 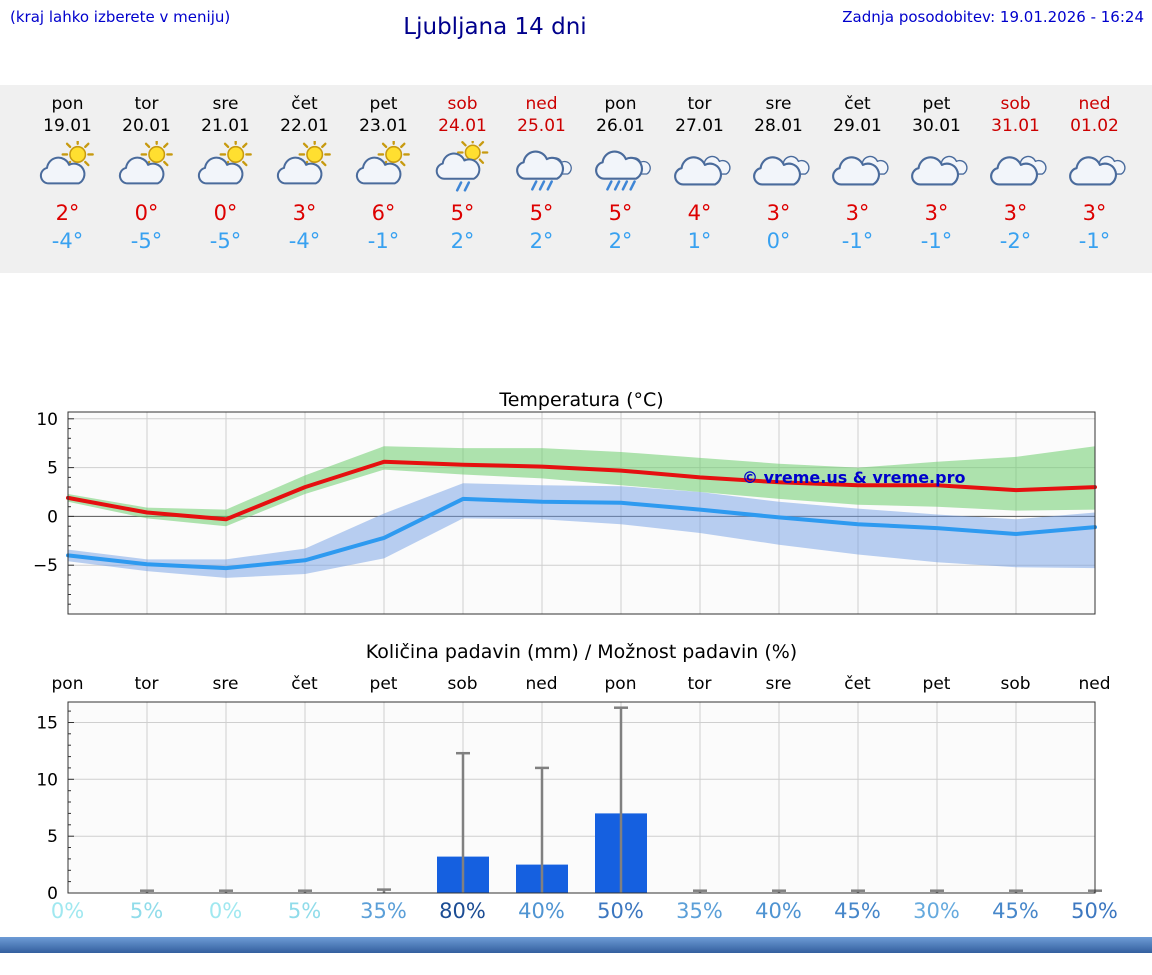 I want to click on day-date: 30.01, so click(x=936, y=126).